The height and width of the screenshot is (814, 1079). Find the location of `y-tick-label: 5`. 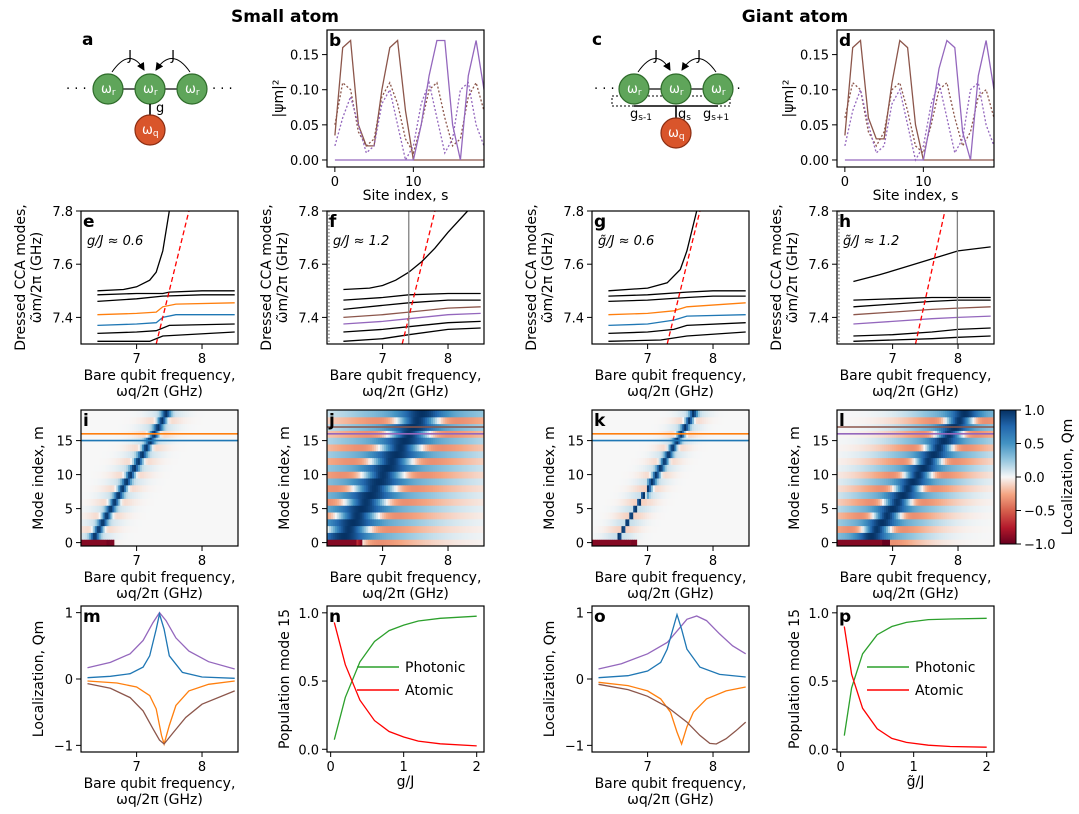

y-tick-label: 5 is located at coordinates (69, 510).